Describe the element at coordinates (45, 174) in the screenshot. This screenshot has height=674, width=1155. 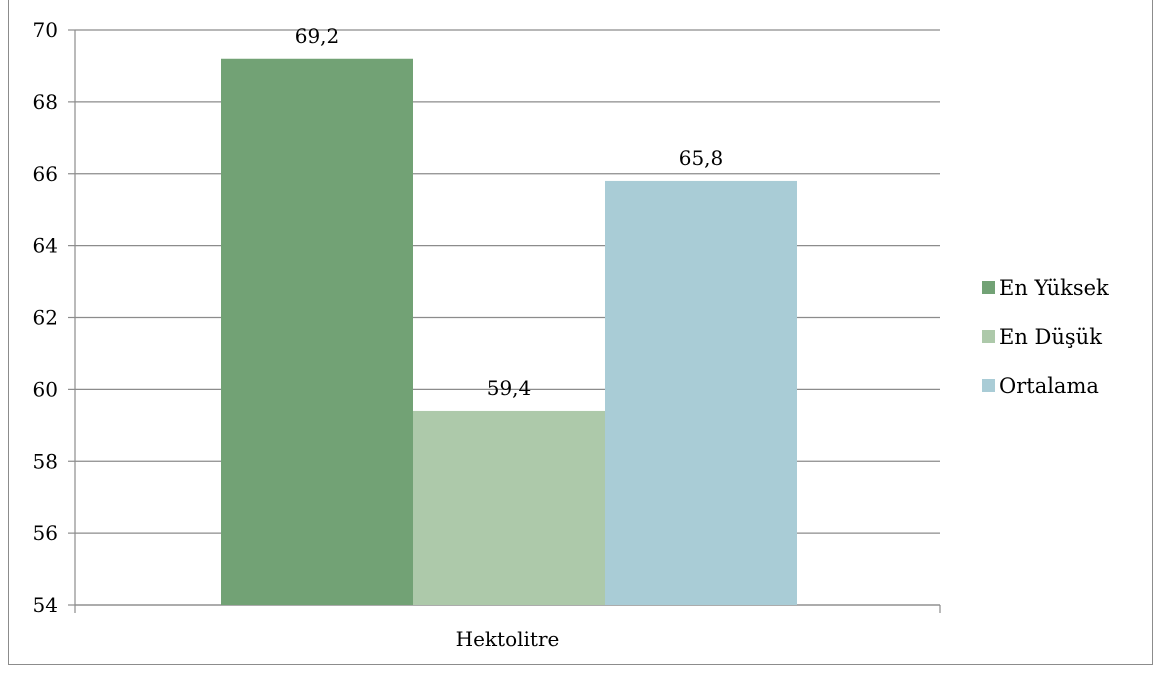
I see `y-tick-label: 66` at that location.